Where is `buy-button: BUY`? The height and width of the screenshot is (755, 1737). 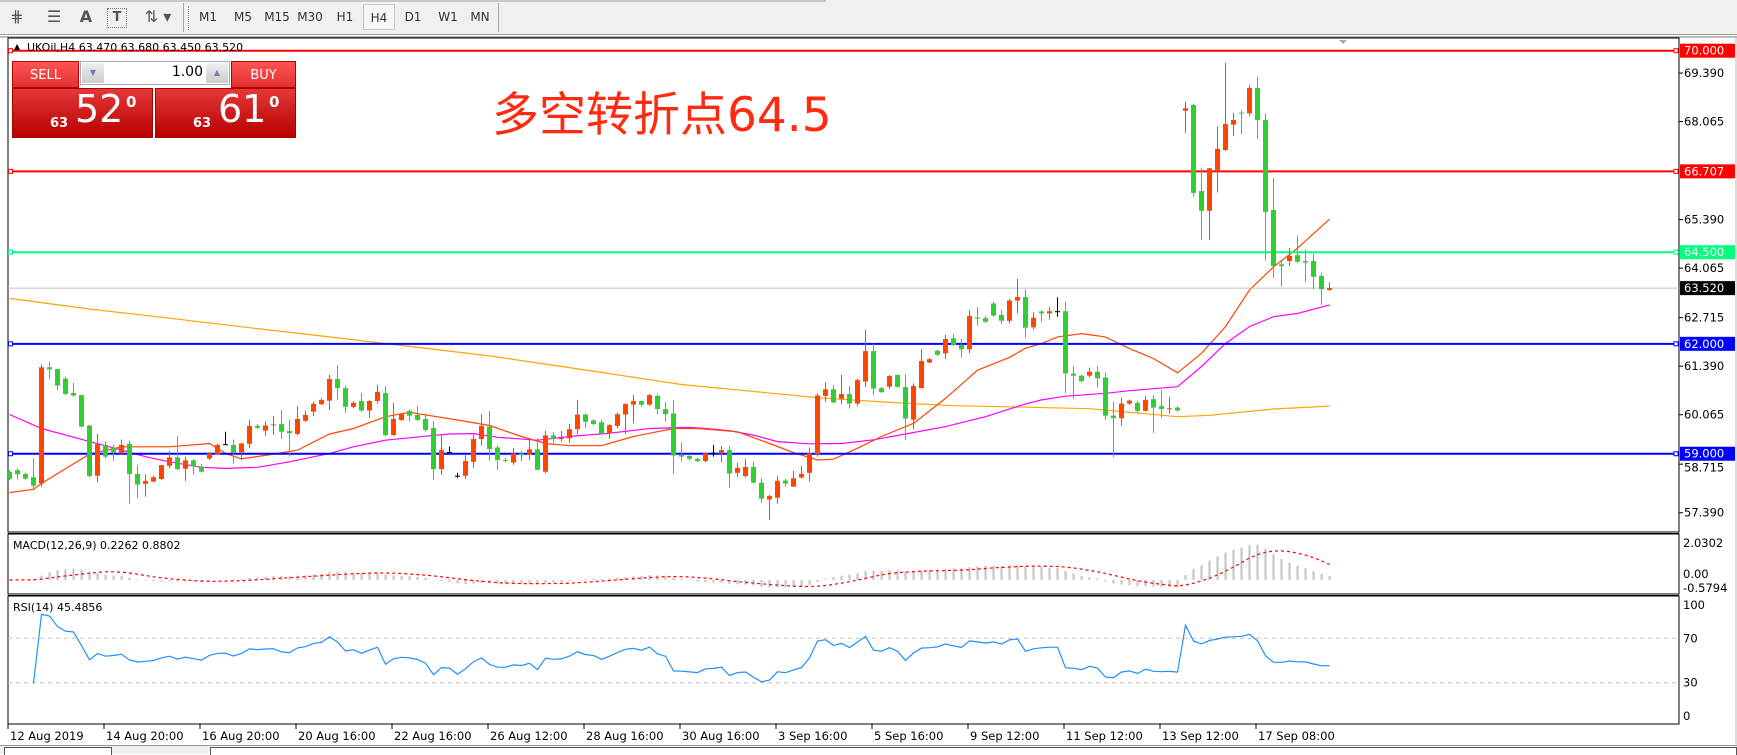 buy-button: BUY is located at coordinates (263, 74).